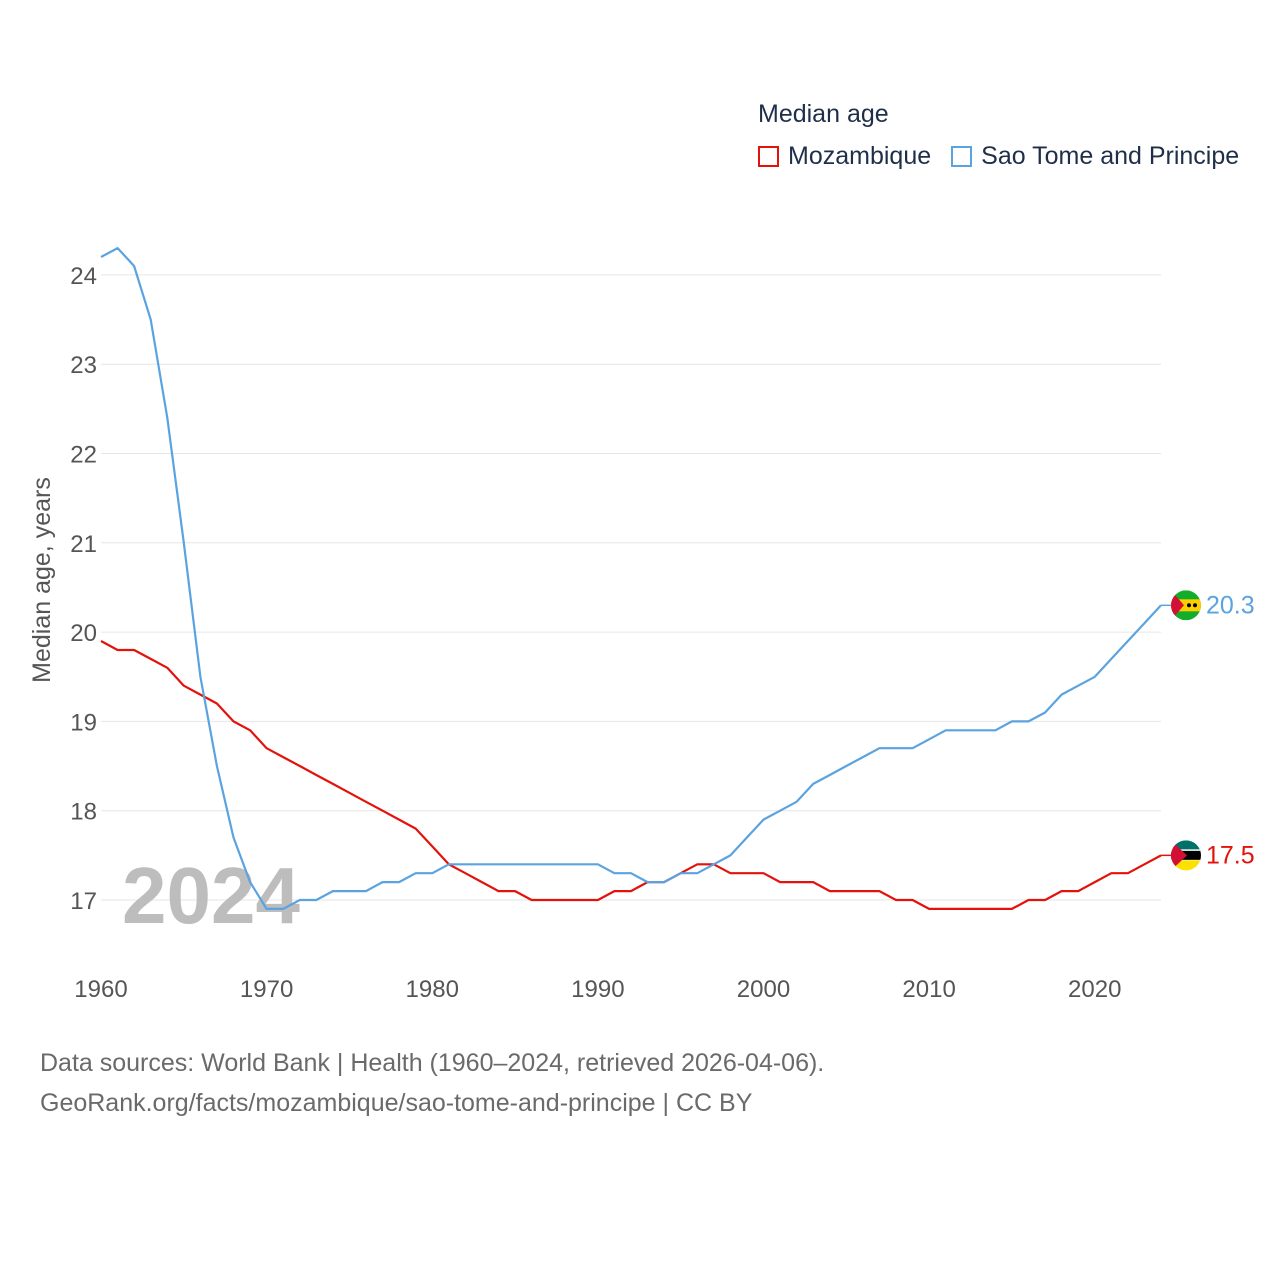  I want to click on x-tick-label: 1970, so click(266, 989).